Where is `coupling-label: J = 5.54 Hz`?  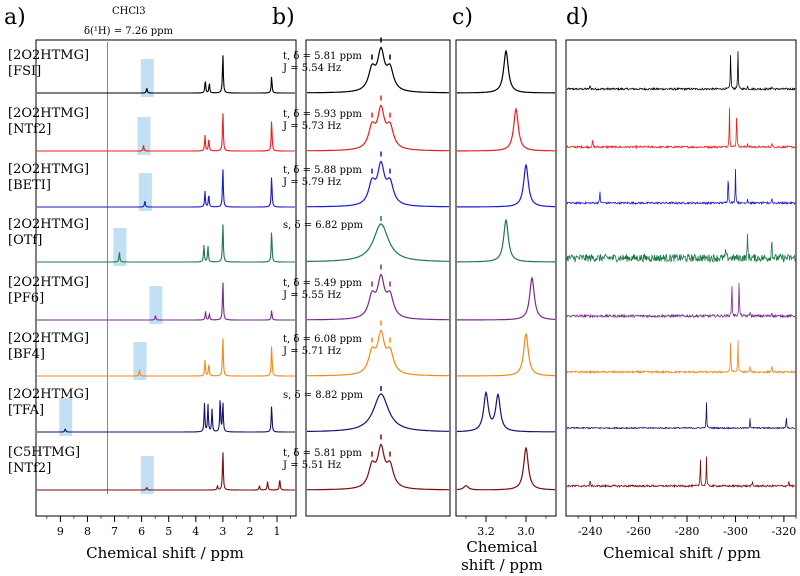 coupling-label: J = 5.54 Hz is located at coordinates (311, 68).